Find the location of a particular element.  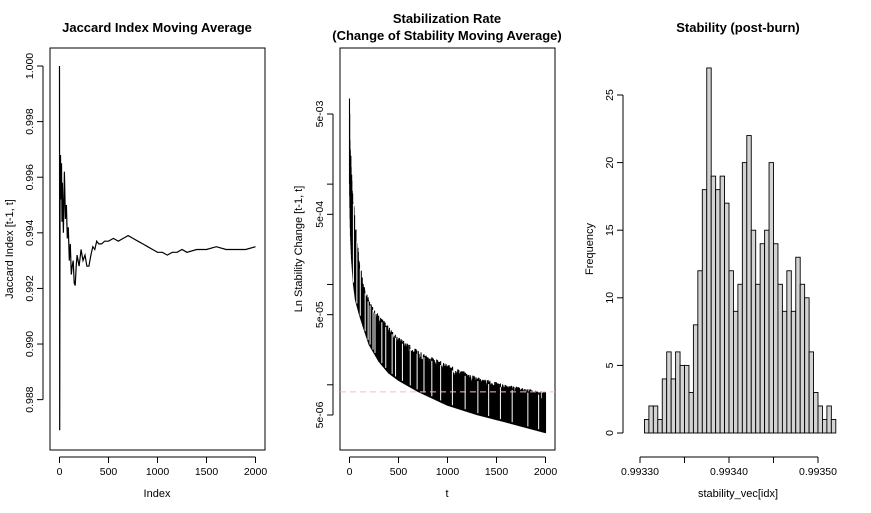

histogram-x-tick-label: 0.99330 is located at coordinates (640, 472).